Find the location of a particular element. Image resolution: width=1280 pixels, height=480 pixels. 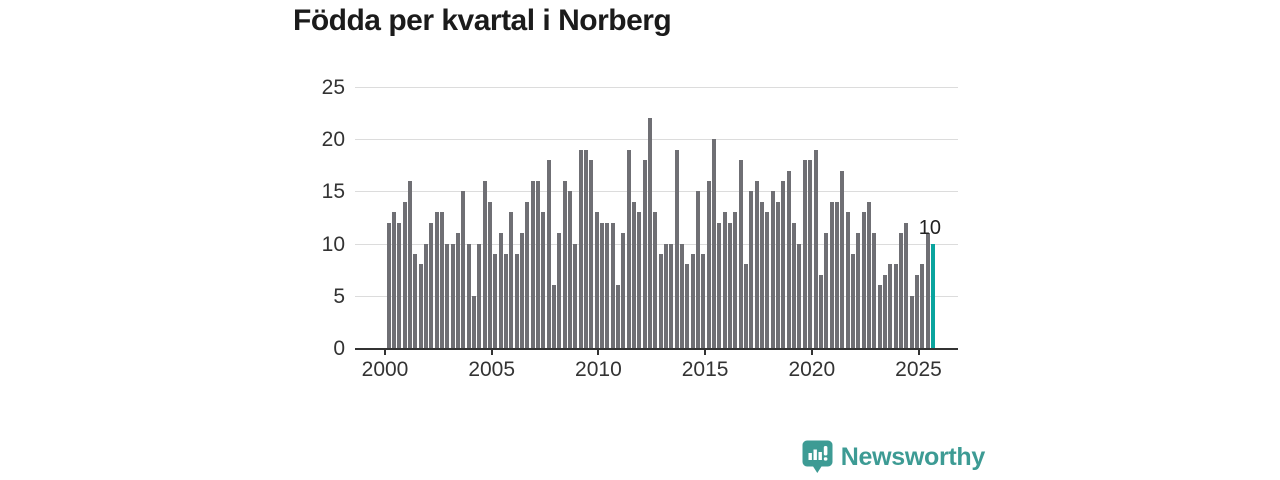

x-tick-label-2020: 2020 is located at coordinates (812, 369).